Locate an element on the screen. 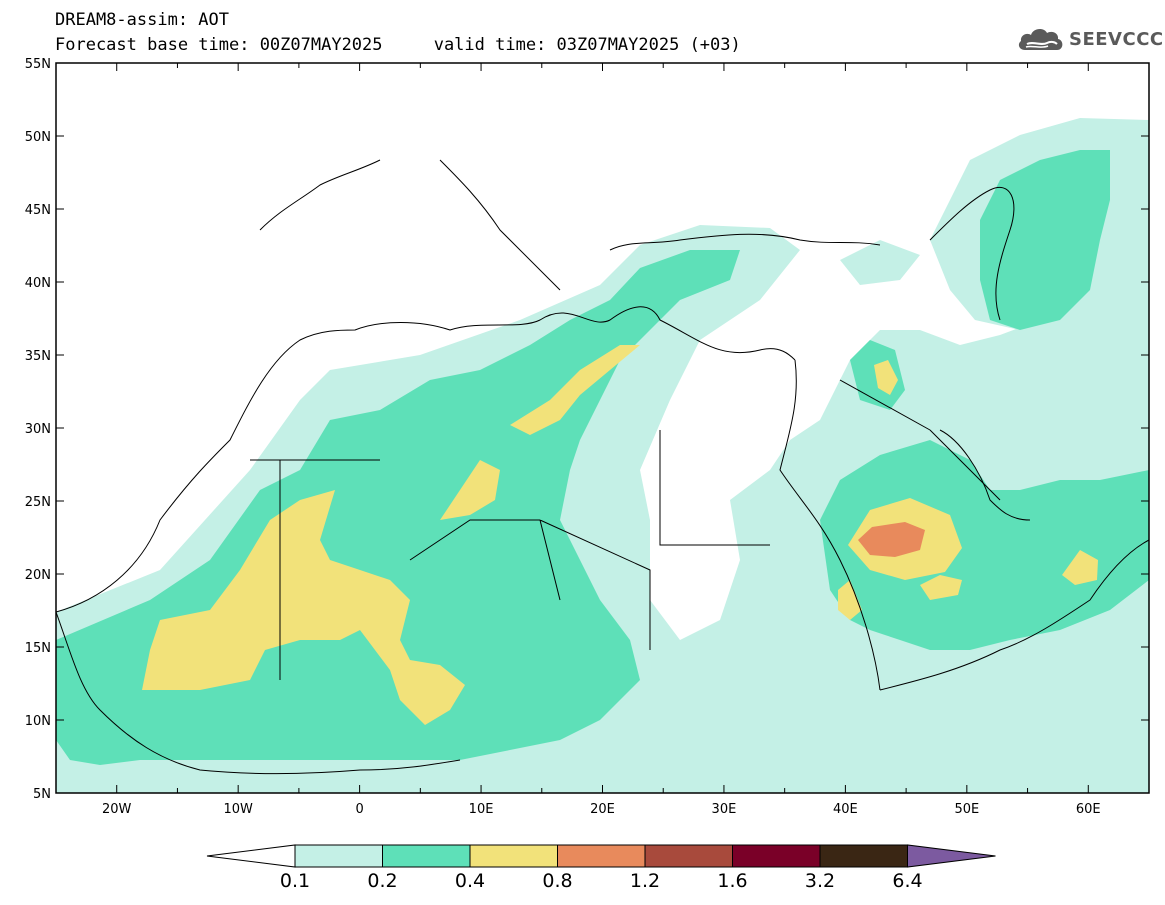 Image resolution: width=1165 pixels, height=905 pixels. lat-tick-label: 25N is located at coordinates (38, 502).